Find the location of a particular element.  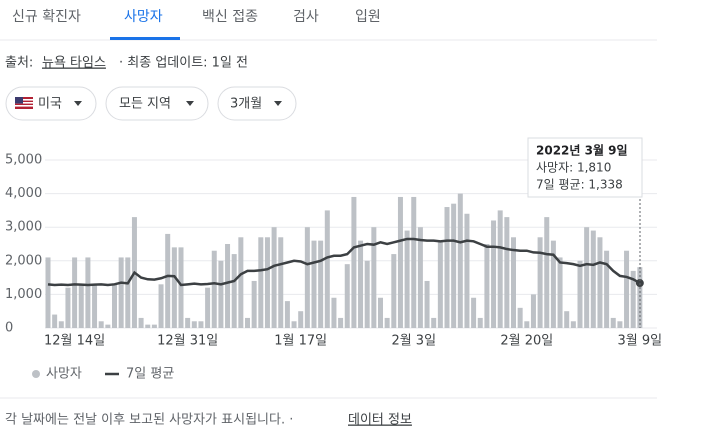

y-tick-label: 5,000 is located at coordinates (23, 160).